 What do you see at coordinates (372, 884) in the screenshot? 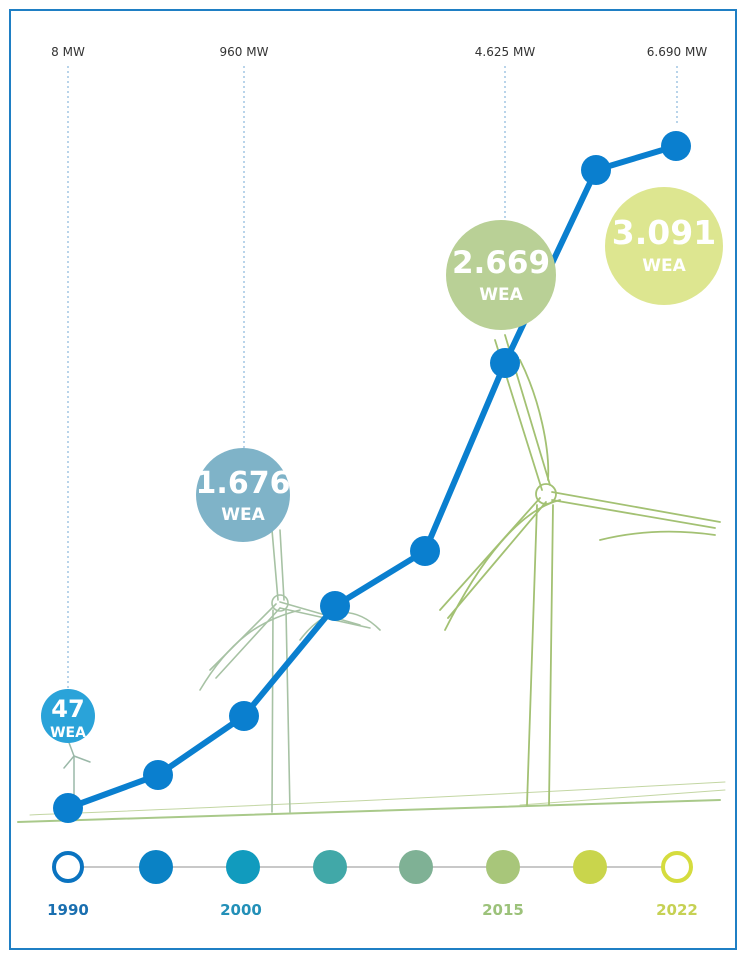
I see `timeline: 1990 2000 2015 2022` at bounding box center [372, 884].